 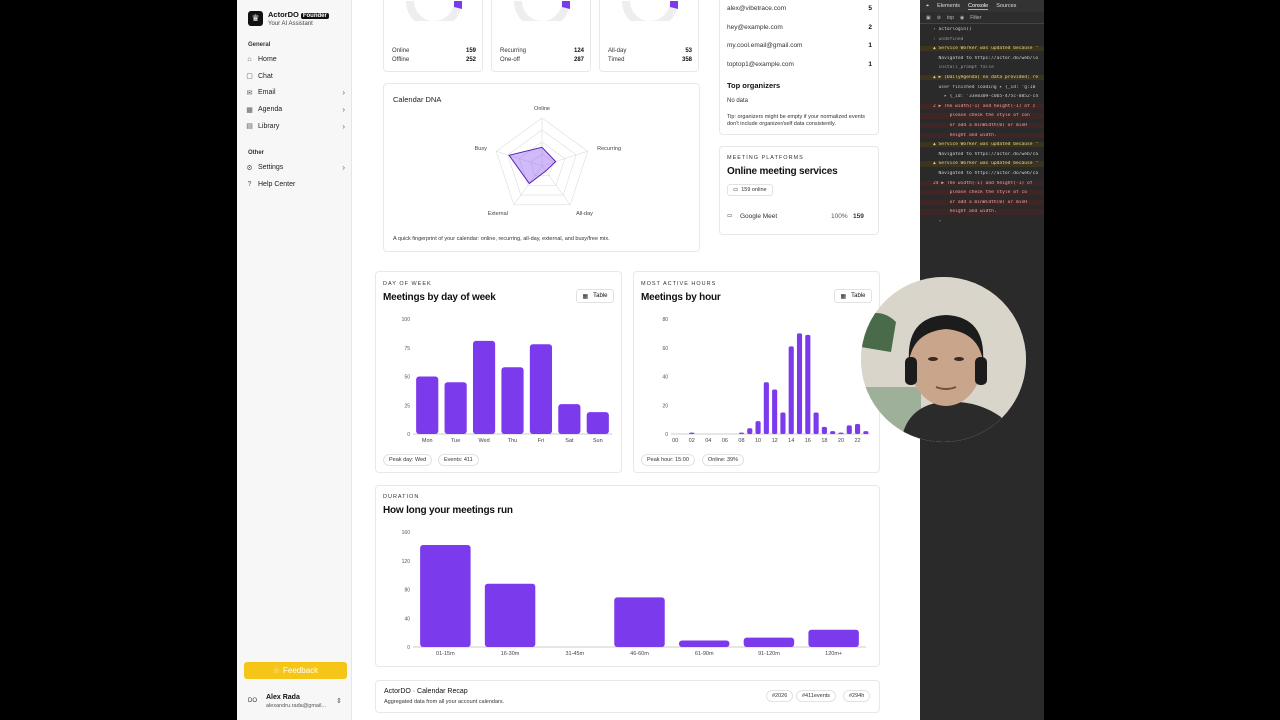 I want to click on console-line: ▲ ▶ [DailyAgenda] no data provided; re, so click(x=982, y=78).